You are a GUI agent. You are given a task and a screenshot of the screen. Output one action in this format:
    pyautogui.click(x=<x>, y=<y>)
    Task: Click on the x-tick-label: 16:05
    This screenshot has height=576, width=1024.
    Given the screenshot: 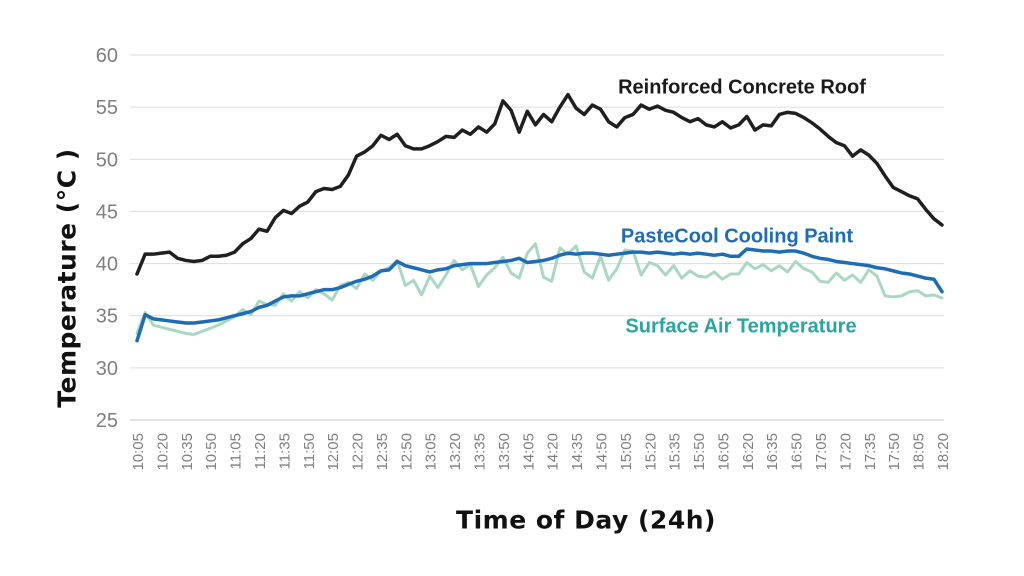 What is the action you would take?
    pyautogui.click(x=723, y=452)
    